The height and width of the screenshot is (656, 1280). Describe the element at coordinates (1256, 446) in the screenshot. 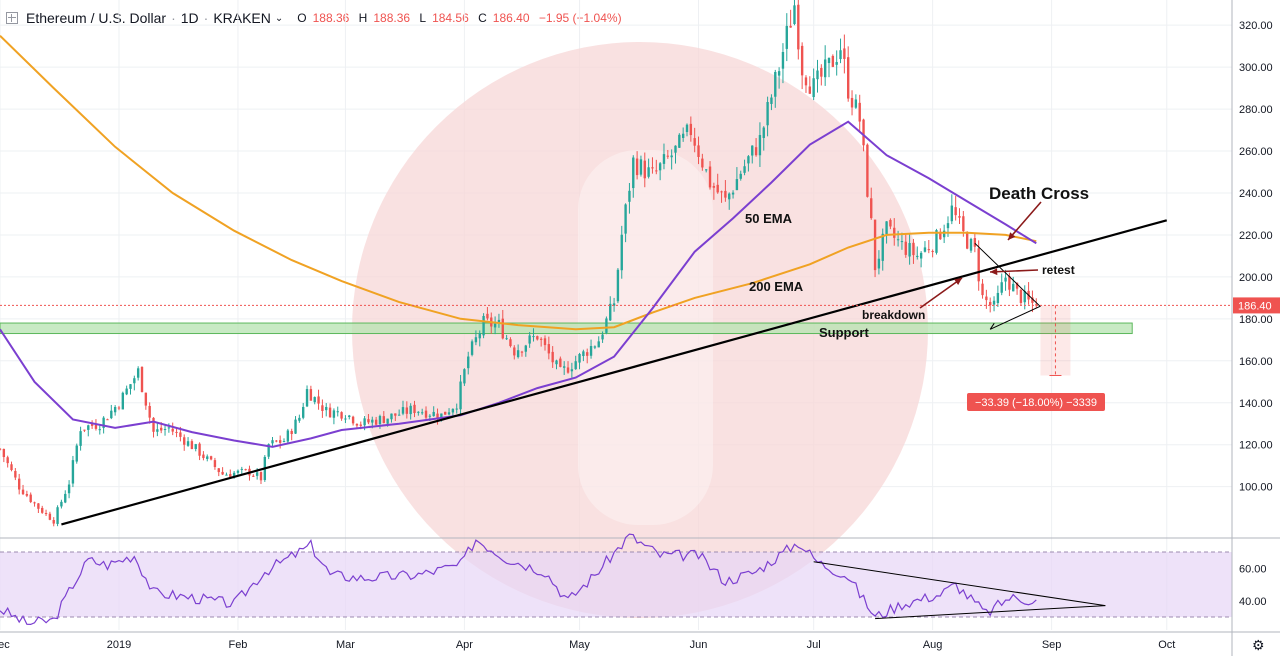

I see `y-tick-label: 120.00` at that location.